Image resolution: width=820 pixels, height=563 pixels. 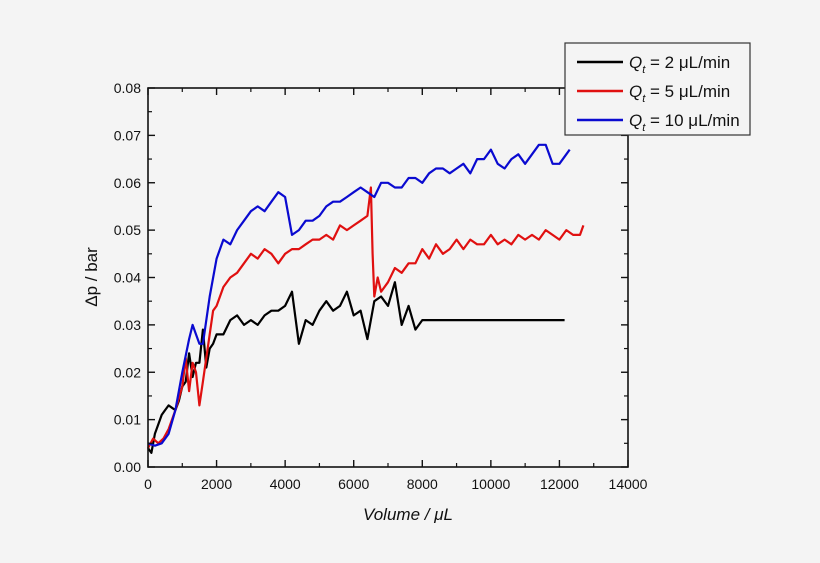 I want to click on y-tick-label: 0.02, so click(x=127, y=372).